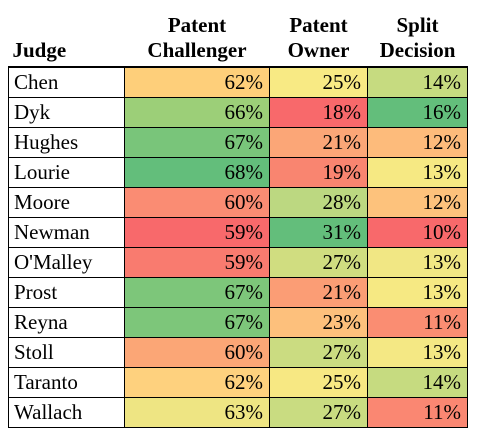  Describe the element at coordinates (66, 382) in the screenshot. I see `judge-name-cell: Taranto` at that location.